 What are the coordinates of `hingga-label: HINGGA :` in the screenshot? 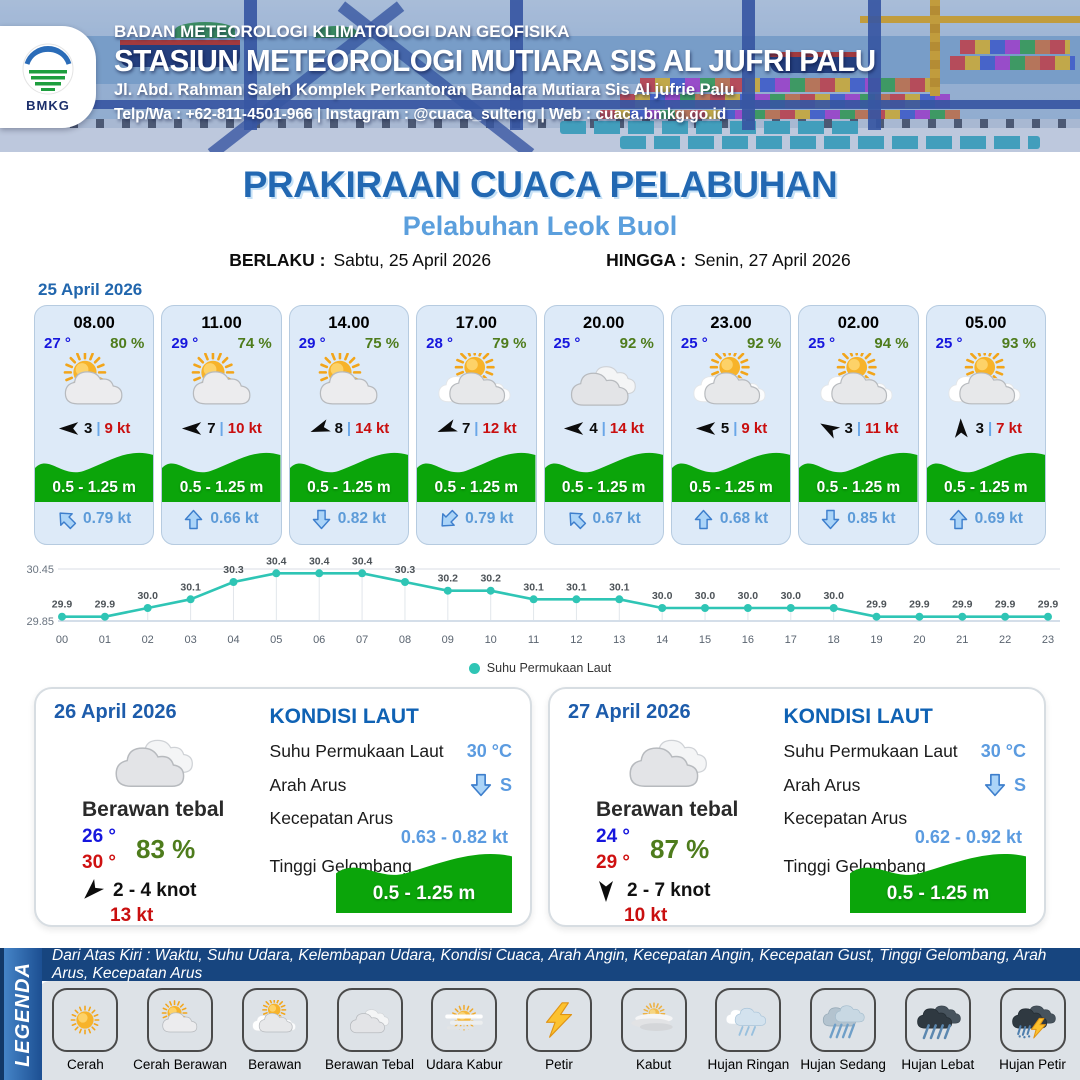 It's located at (646, 260).